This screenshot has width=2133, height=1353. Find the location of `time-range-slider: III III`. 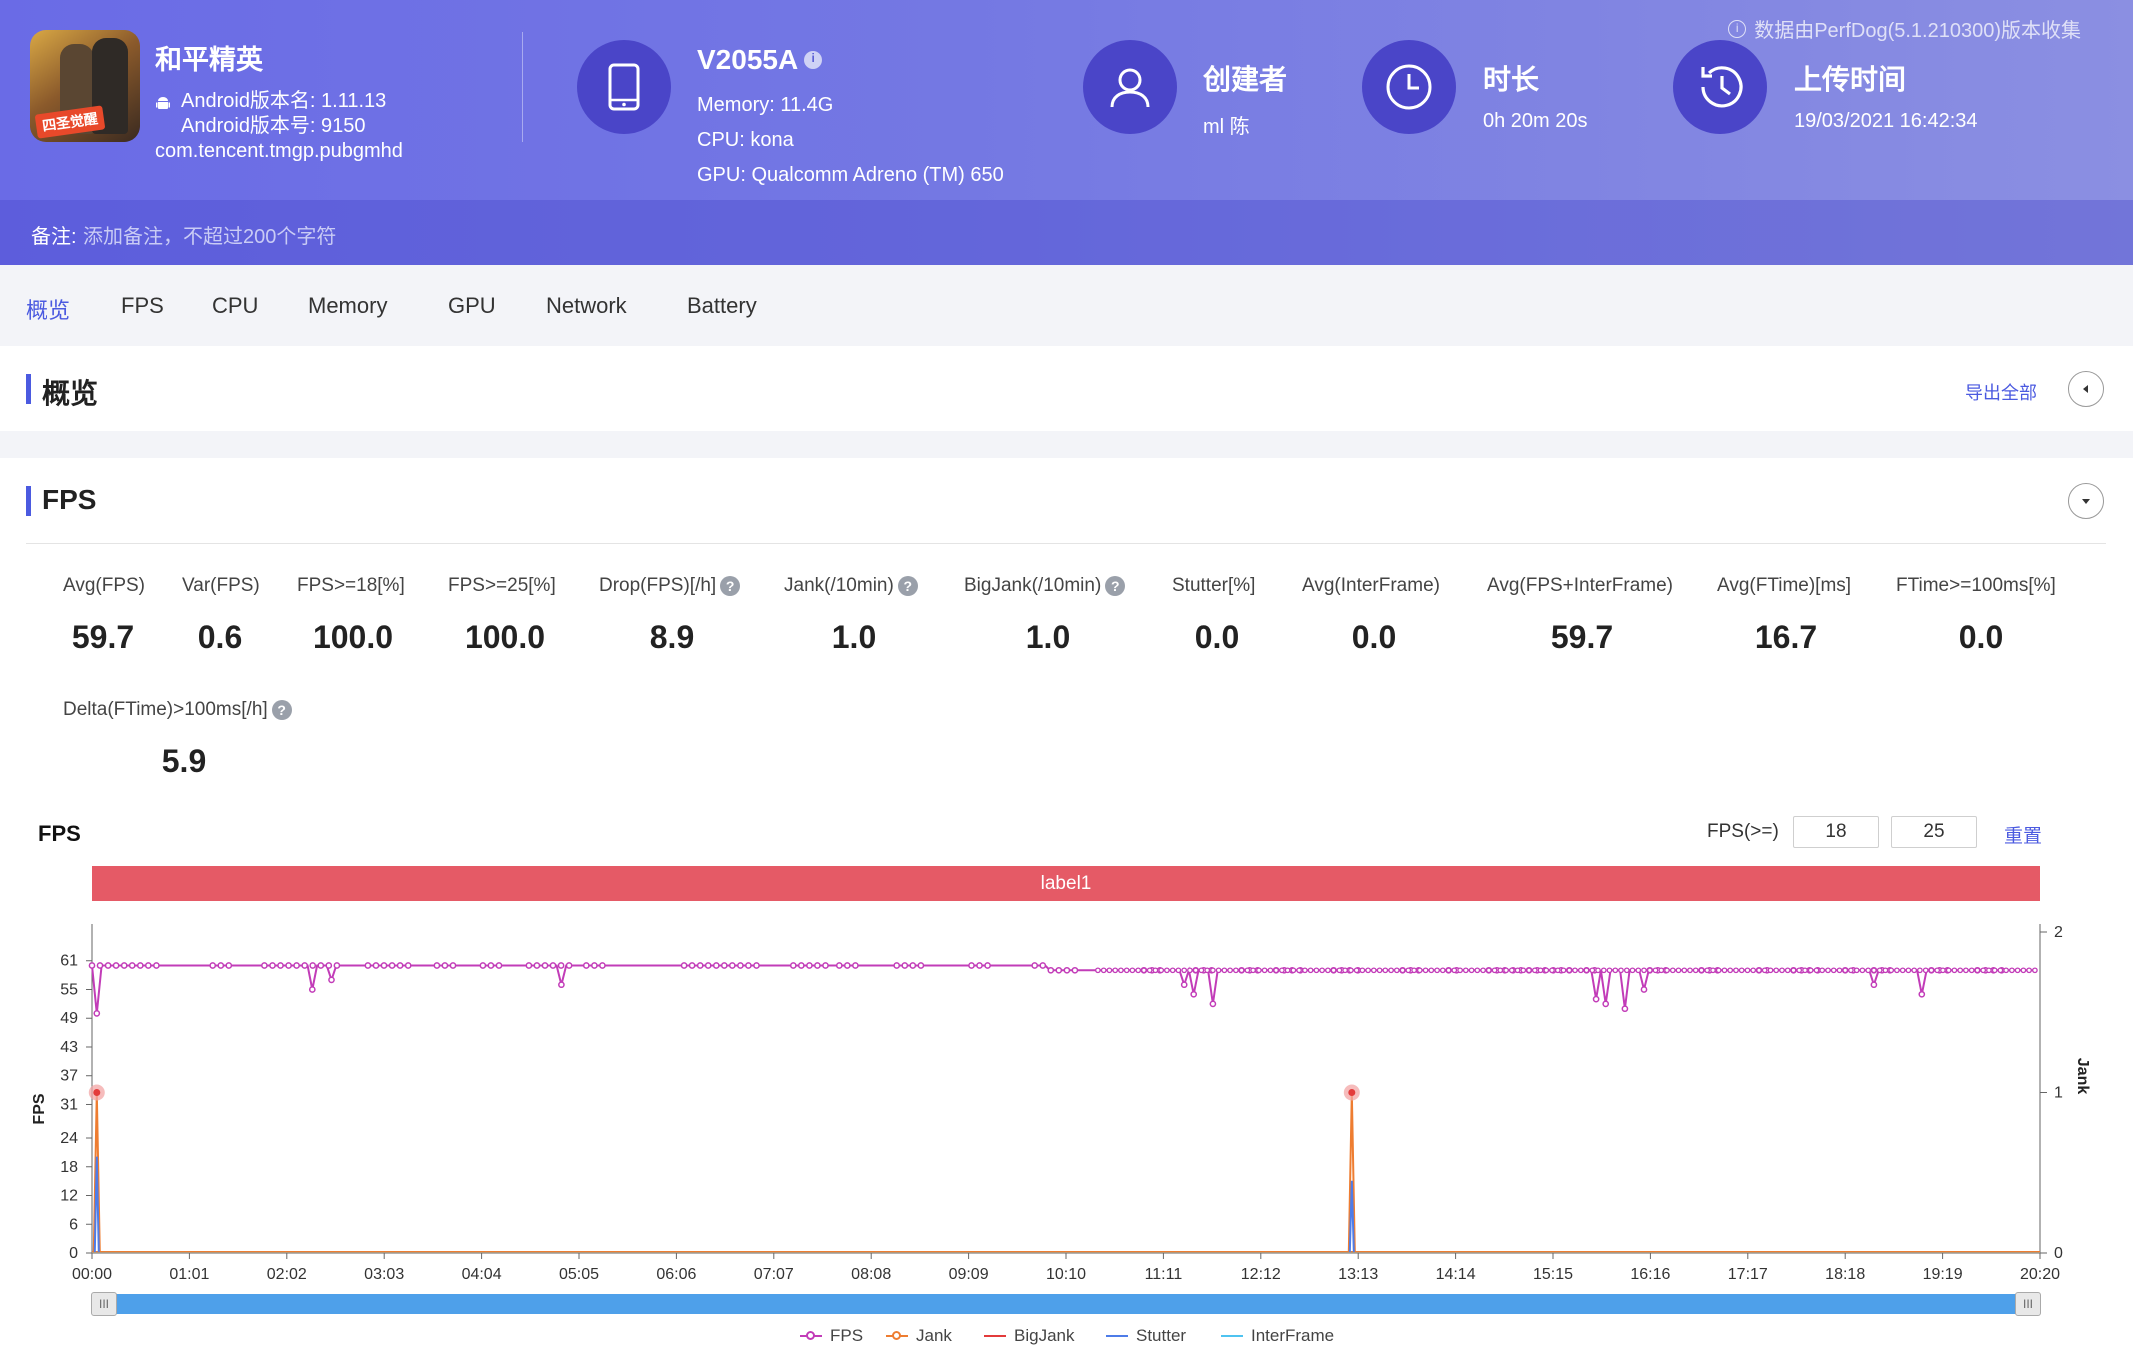

time-range-slider: III III is located at coordinates (1066, 1304).